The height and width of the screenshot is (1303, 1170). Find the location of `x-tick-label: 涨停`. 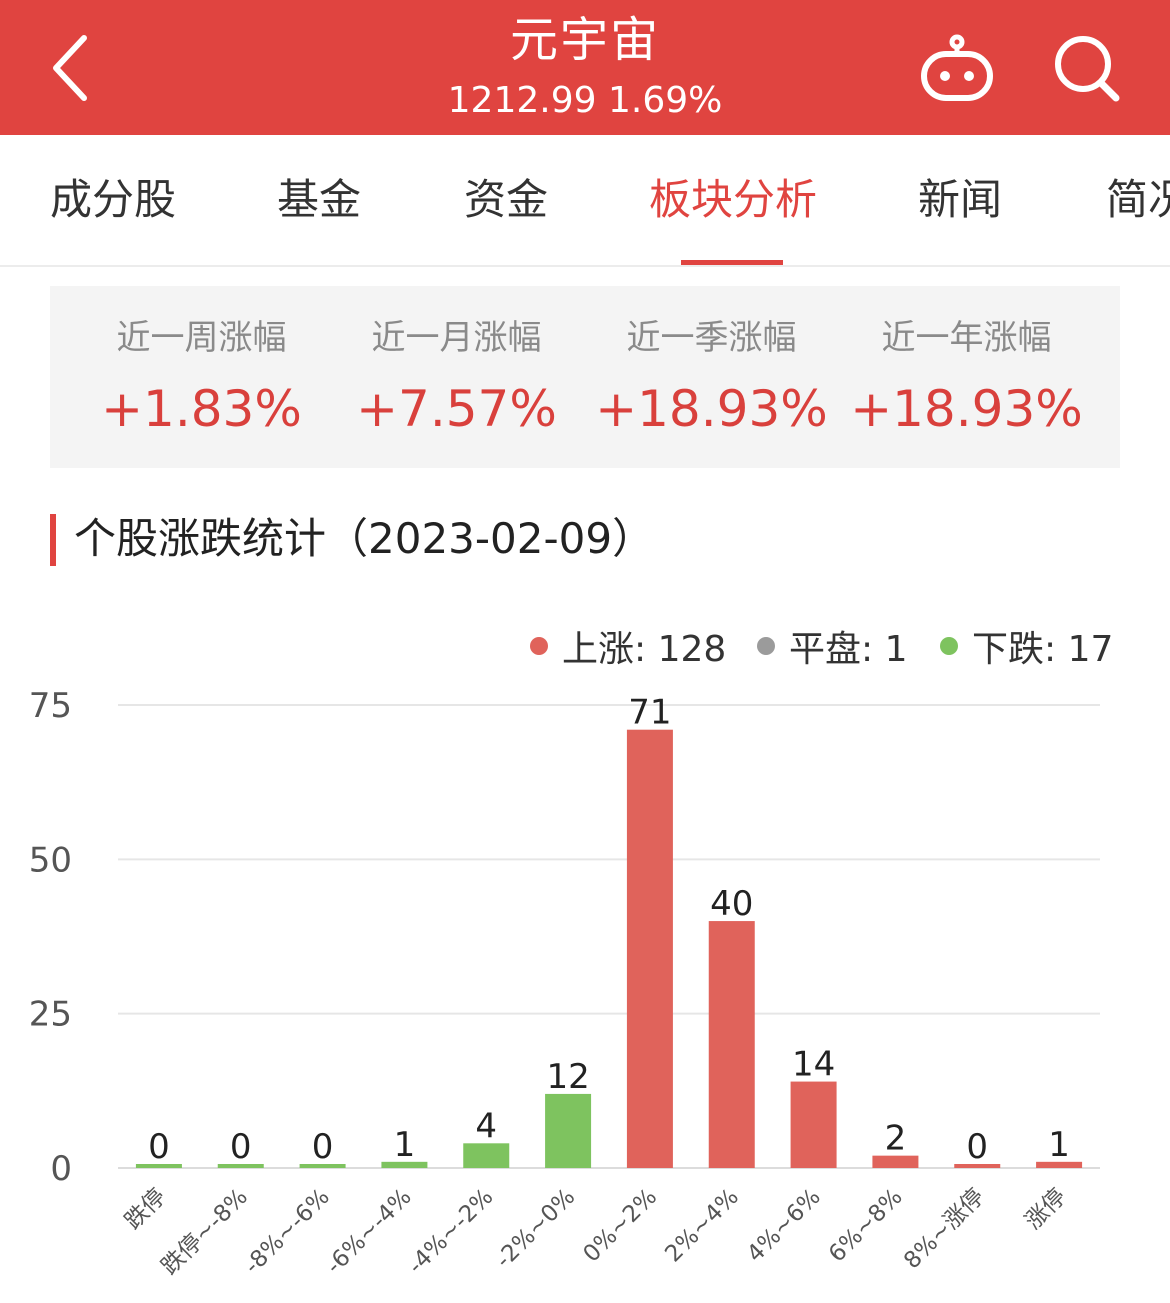

x-tick-label: 涨停 is located at coordinates (1045, 1209).